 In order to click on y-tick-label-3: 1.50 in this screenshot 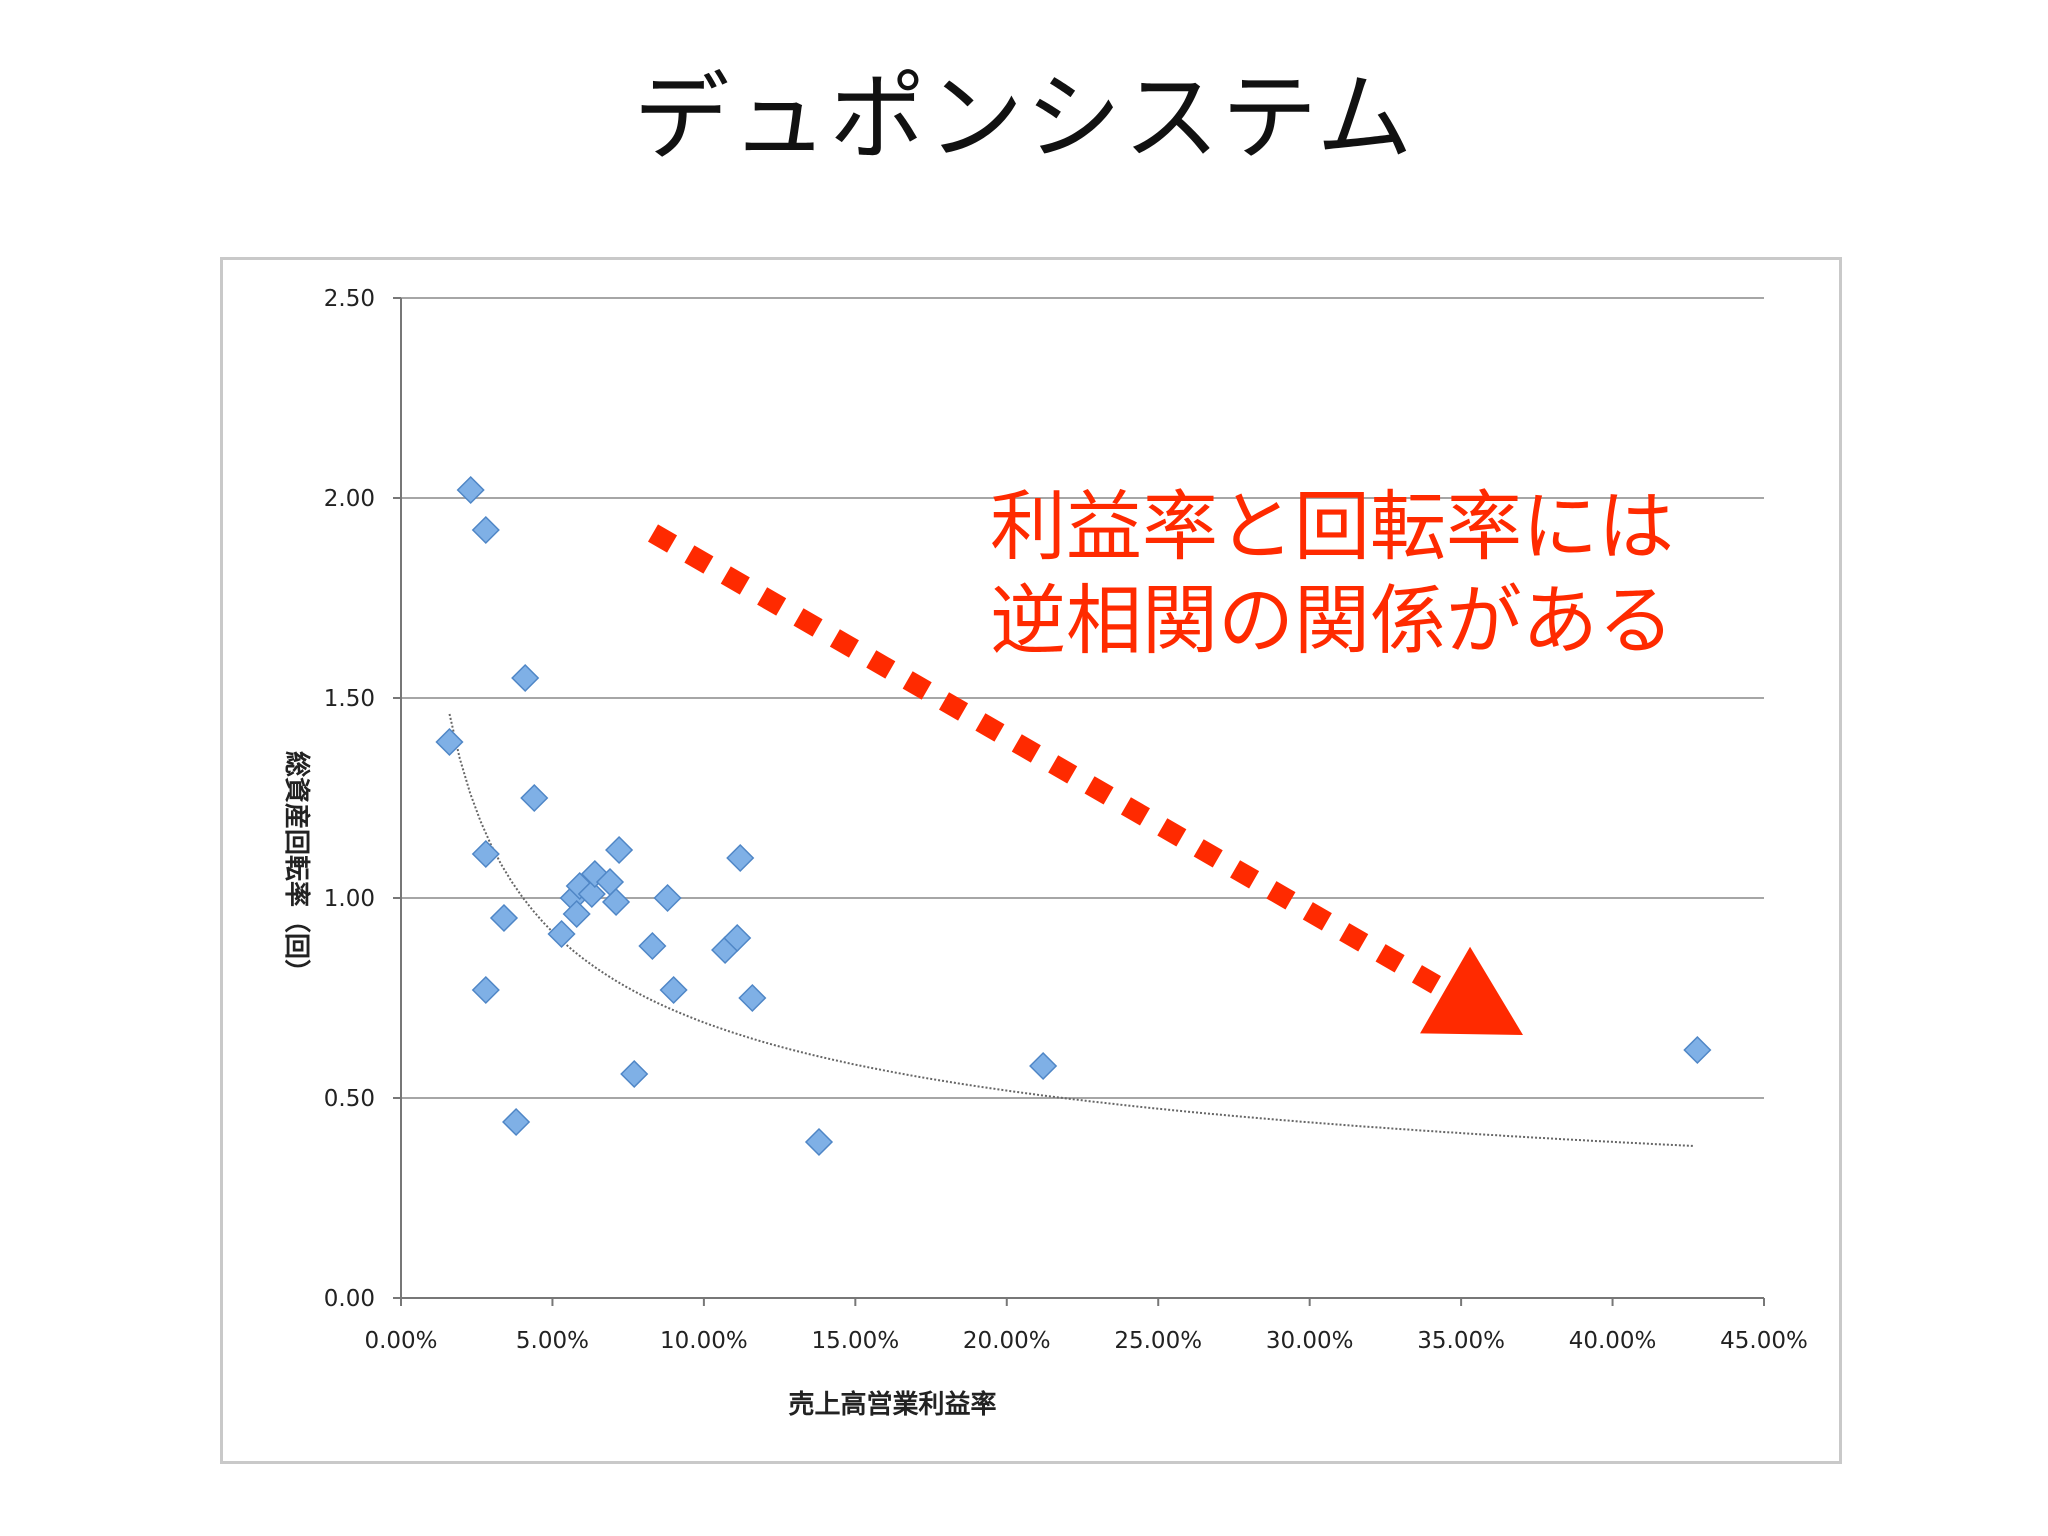, I will do `click(349, 699)`.